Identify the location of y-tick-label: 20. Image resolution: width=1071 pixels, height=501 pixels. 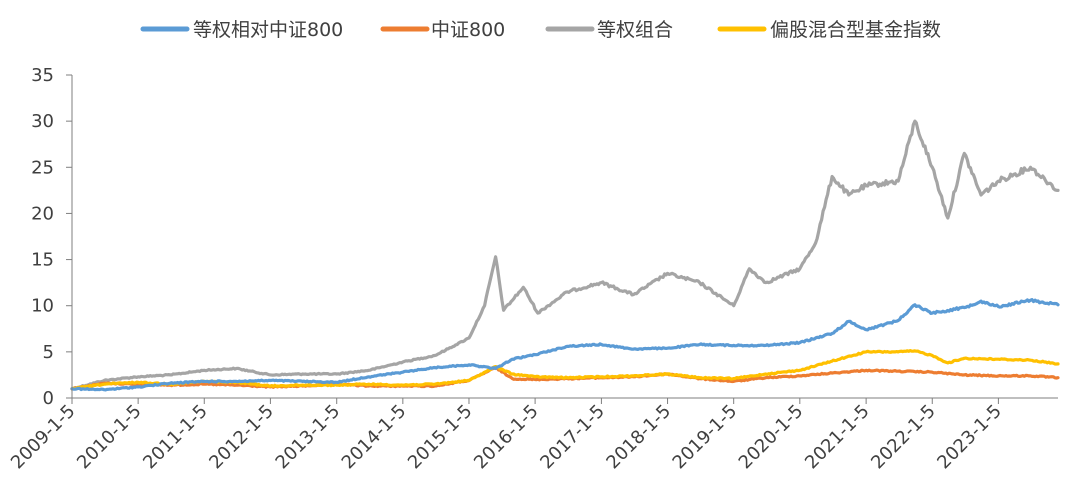
(42, 213).